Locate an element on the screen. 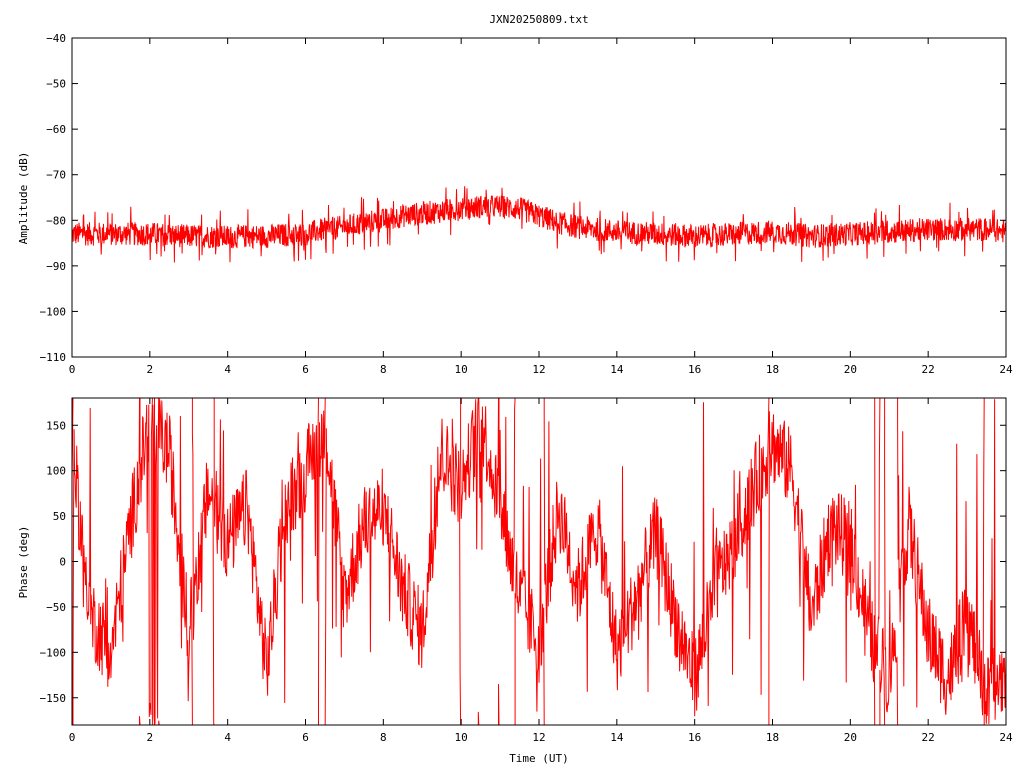 This screenshot has width=1024, height=768. y-tick-label: −150 is located at coordinates (53, 698).